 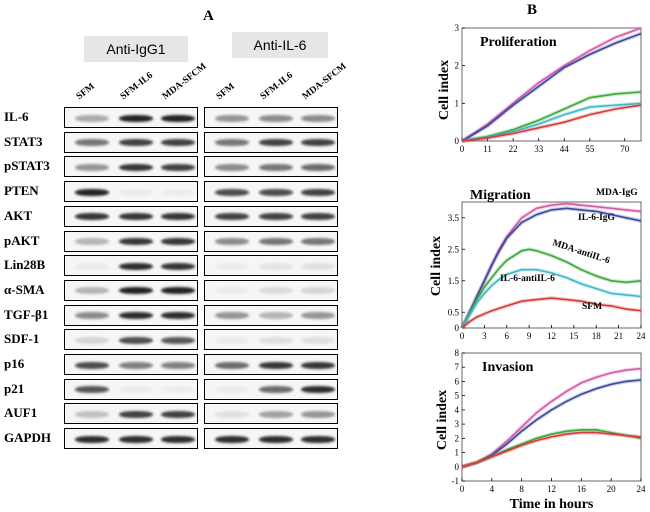 What do you see at coordinates (26, 314) in the screenshot?
I see `protein-label: TGF-β1` at bounding box center [26, 314].